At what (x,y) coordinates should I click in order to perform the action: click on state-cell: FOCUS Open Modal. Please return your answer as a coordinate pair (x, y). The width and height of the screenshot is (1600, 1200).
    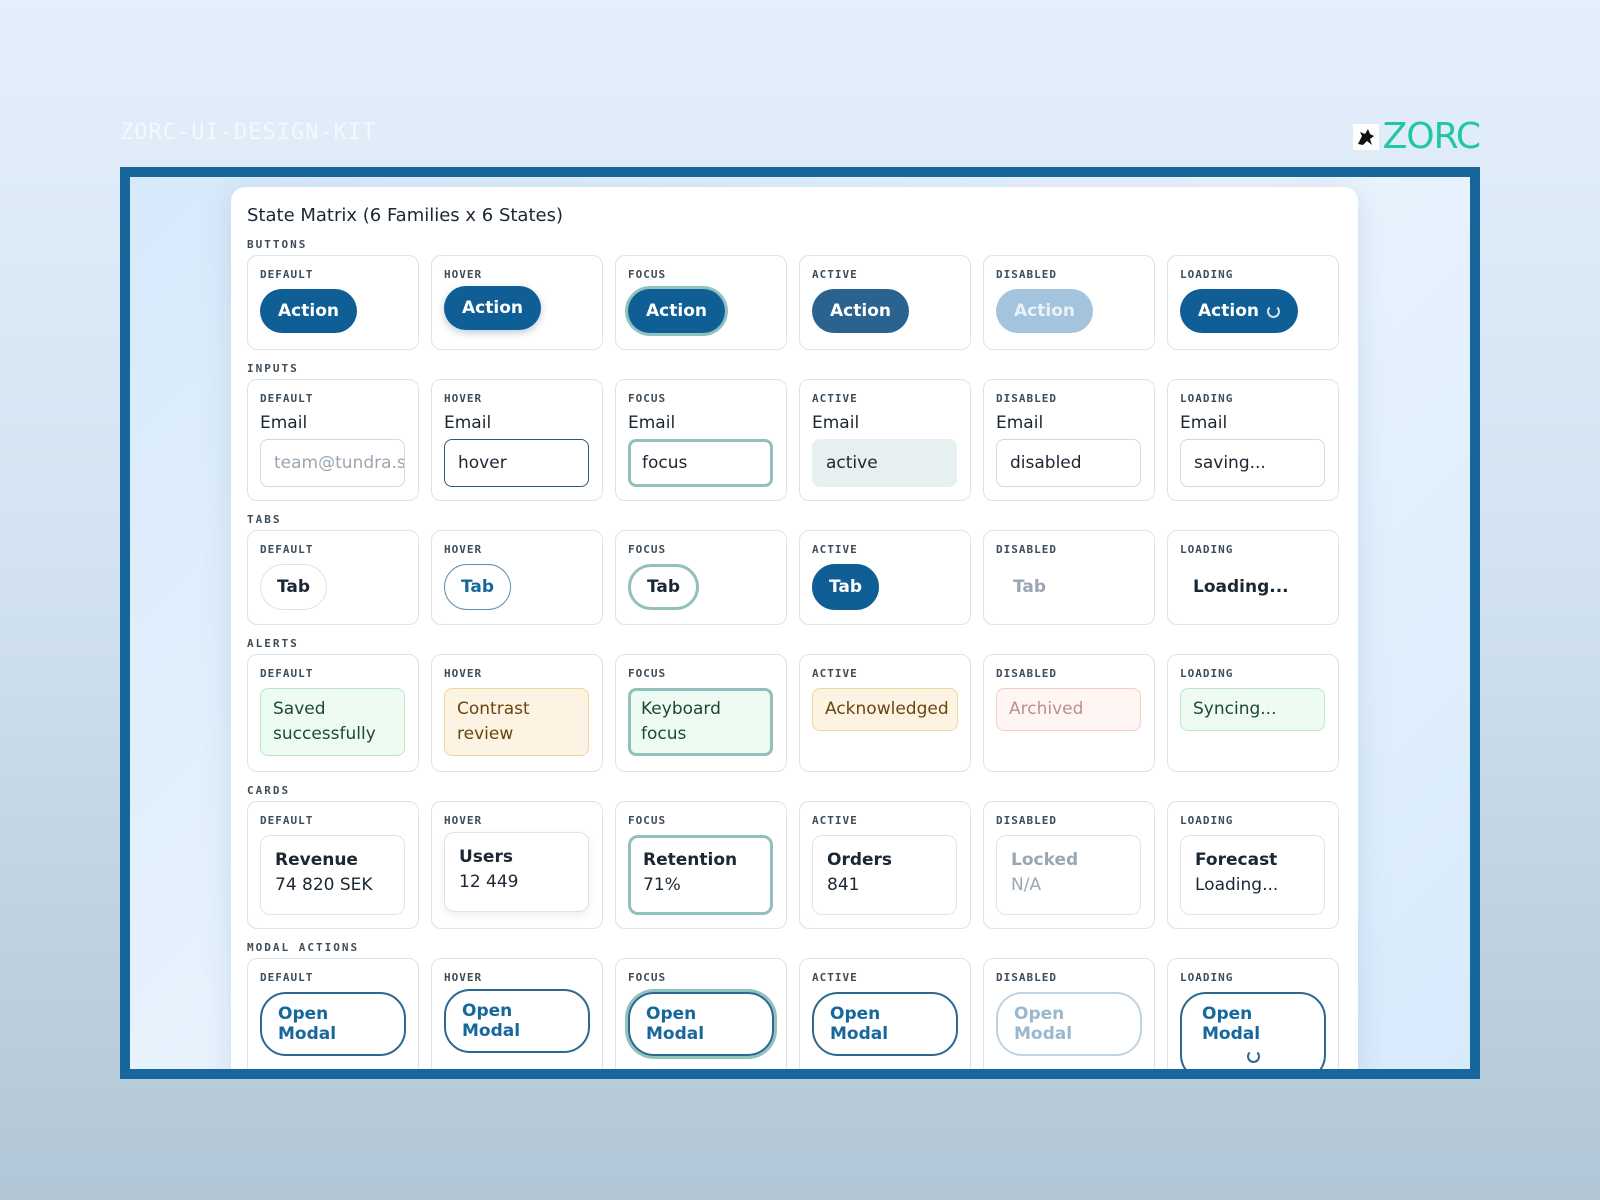
    Looking at the image, I should click on (701, 1013).